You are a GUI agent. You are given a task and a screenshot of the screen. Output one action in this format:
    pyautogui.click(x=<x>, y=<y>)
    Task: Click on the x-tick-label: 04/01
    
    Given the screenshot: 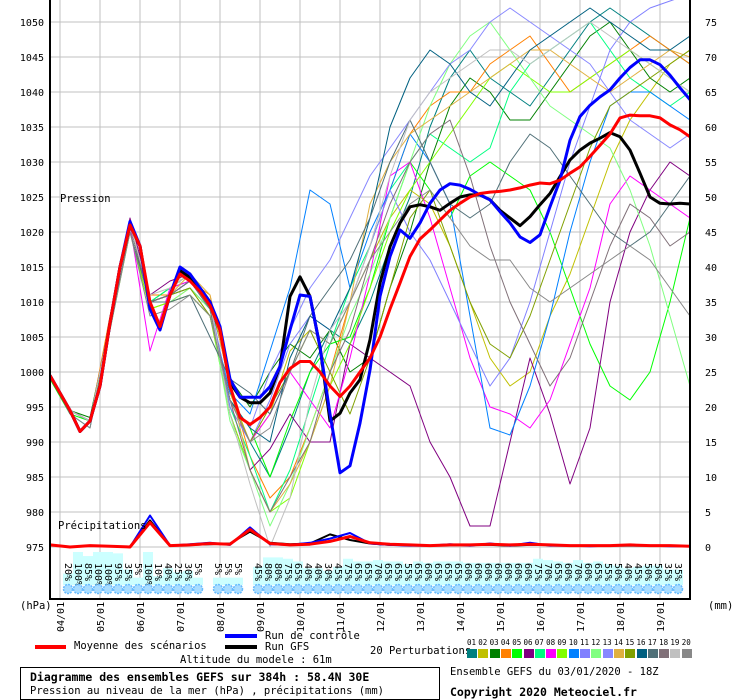 What is the action you would take?
    pyautogui.click(x=61, y=617)
    